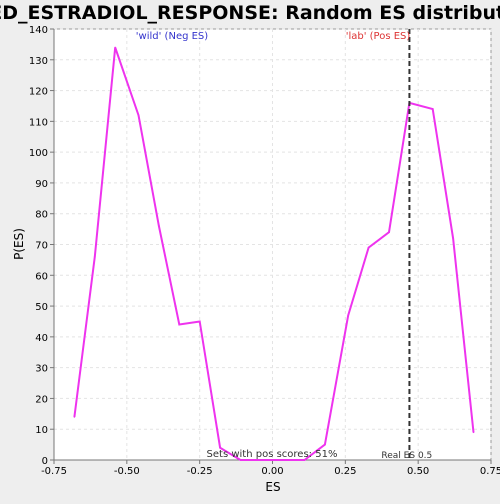 The height and width of the screenshot is (504, 500). I want to click on y-tick-label: 70, so click(41, 246).